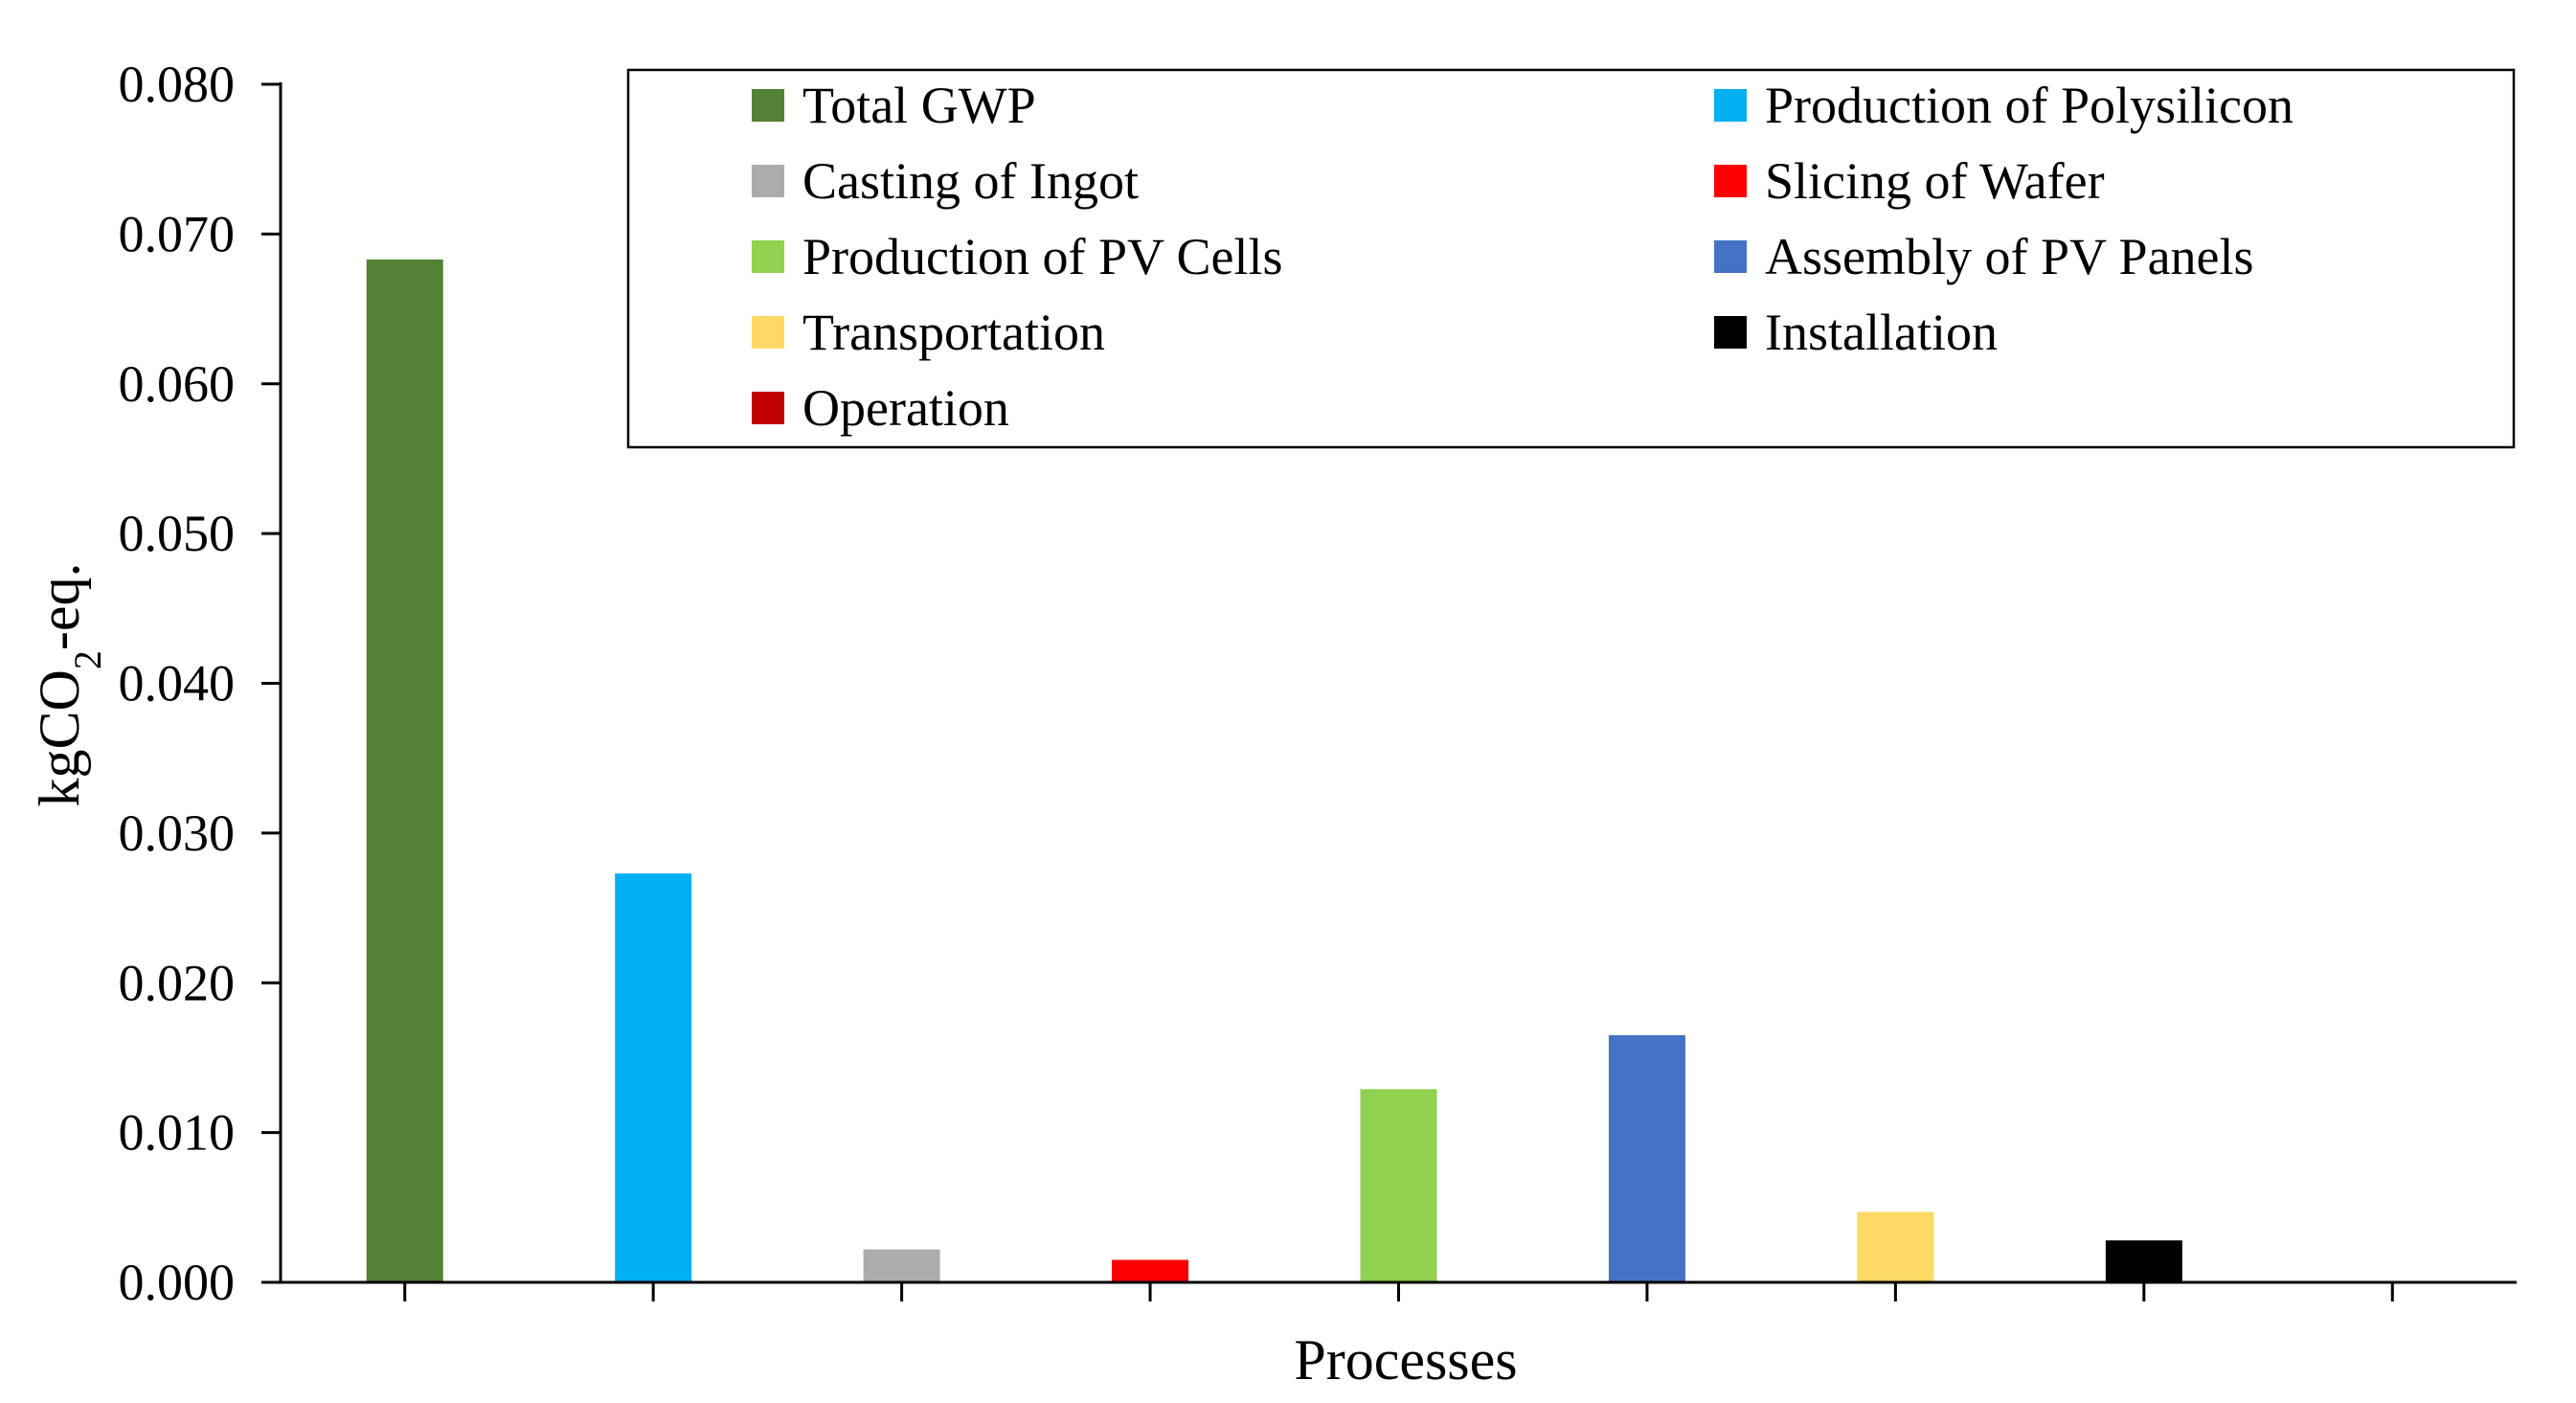  What do you see at coordinates (177, 84) in the screenshot?
I see `y-tick-label: 0.080` at bounding box center [177, 84].